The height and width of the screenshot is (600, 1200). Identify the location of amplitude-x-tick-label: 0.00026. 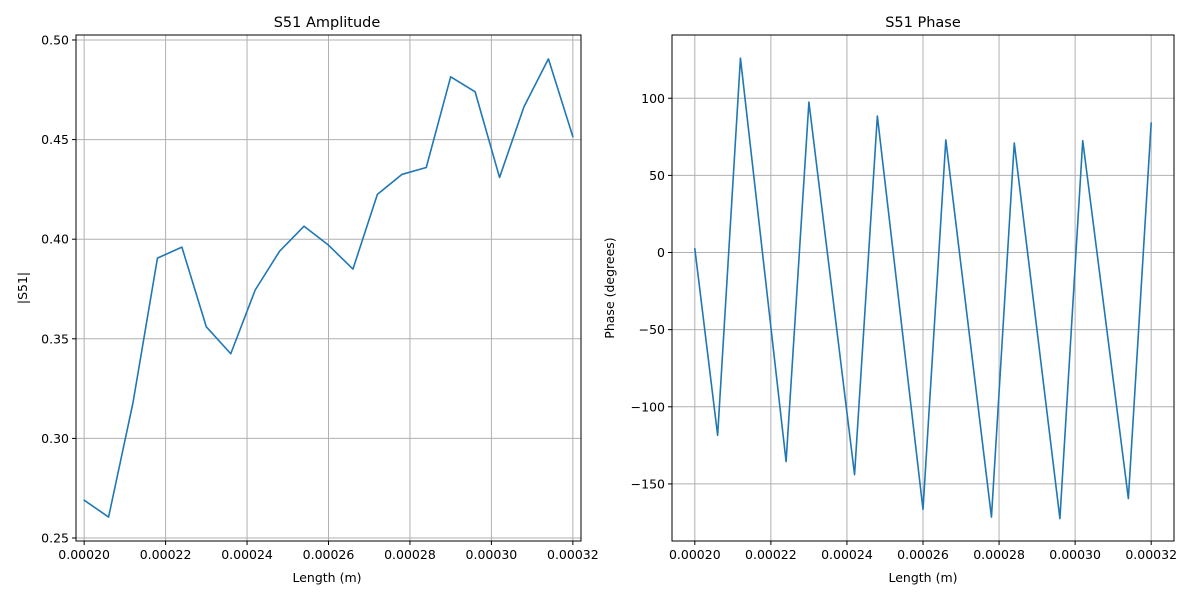
(329, 554).